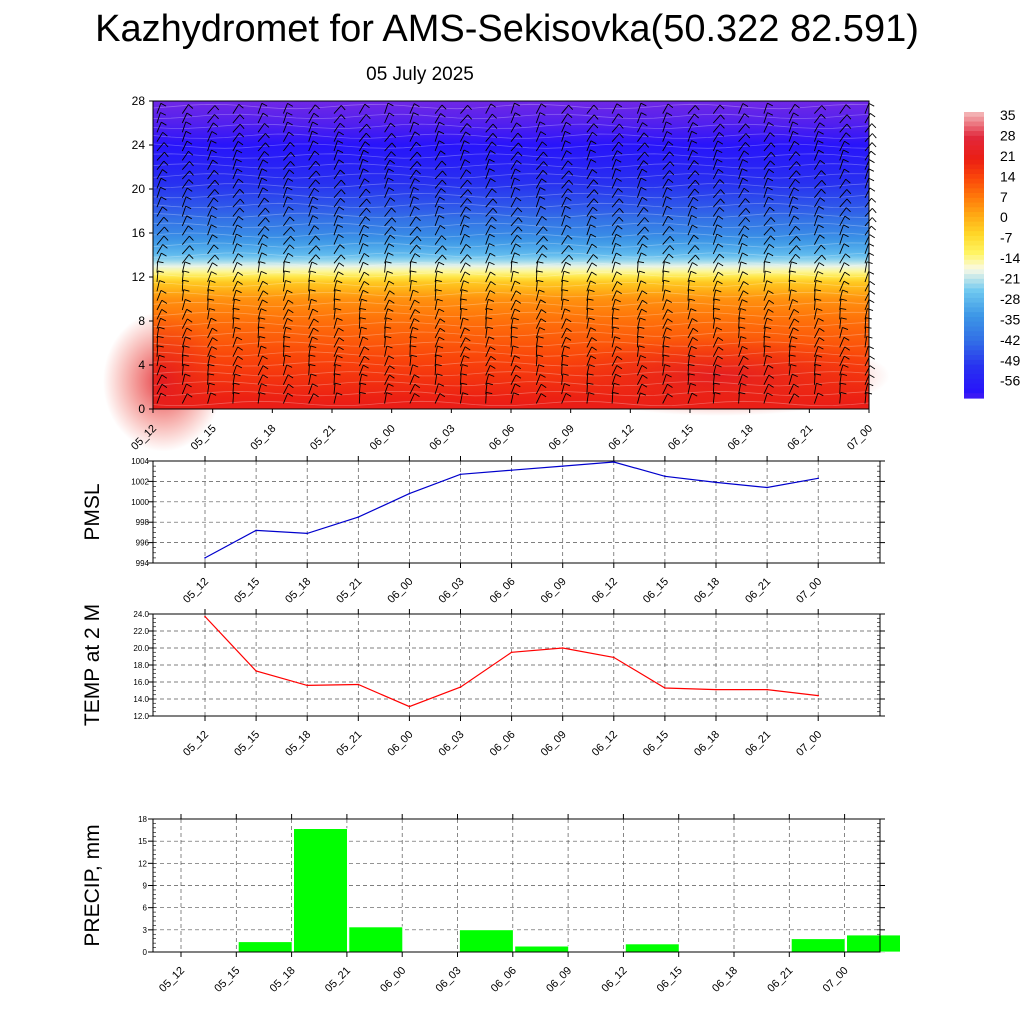 This screenshot has height=1024, width=1024. Describe the element at coordinates (92, 511) in the screenshot. I see `y-axis-label: PMSL` at that location.